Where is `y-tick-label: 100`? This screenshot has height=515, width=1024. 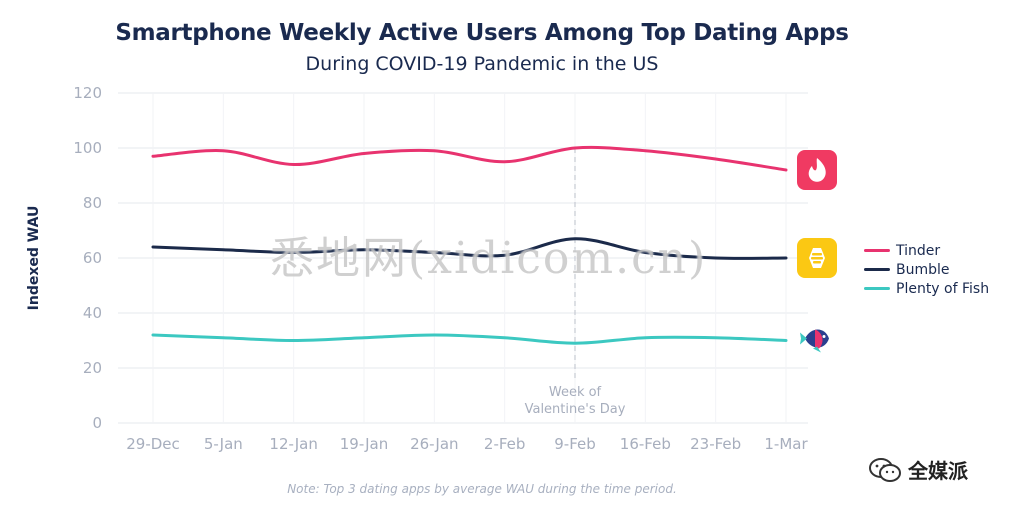
y-tick-label: 100 is located at coordinates (87, 148).